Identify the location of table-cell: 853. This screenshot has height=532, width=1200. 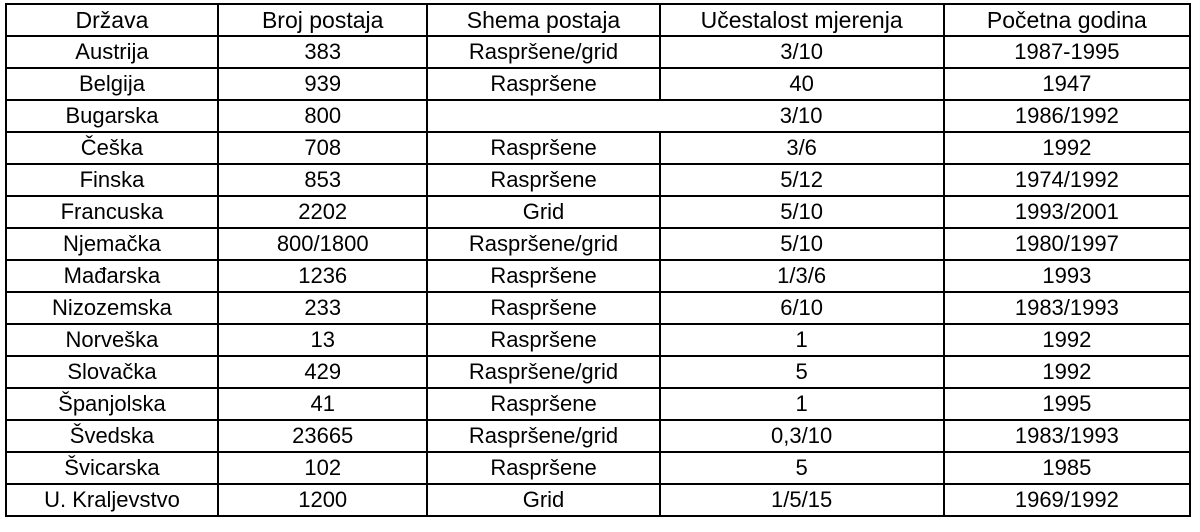
(322, 180).